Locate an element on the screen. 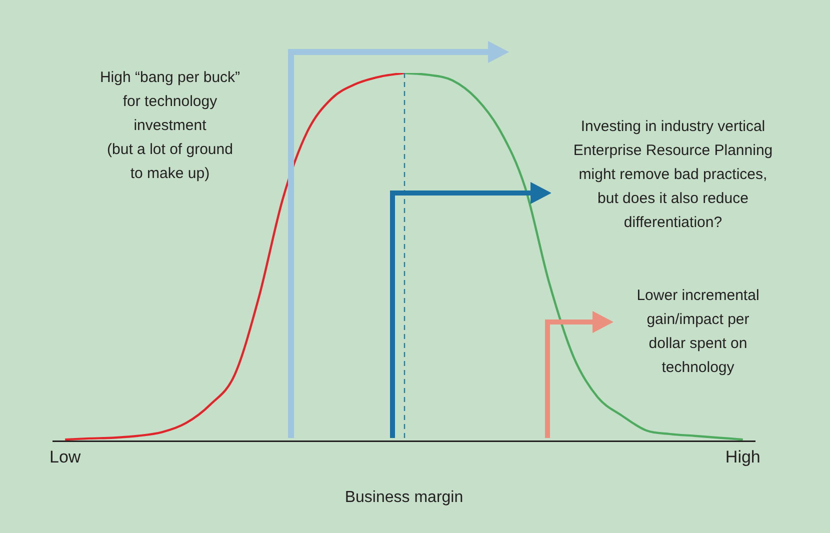 The height and width of the screenshot is (533, 830). annotation: High “bang per buck” for technology investment (but a lot of ground to make up) is located at coordinates (170, 126).